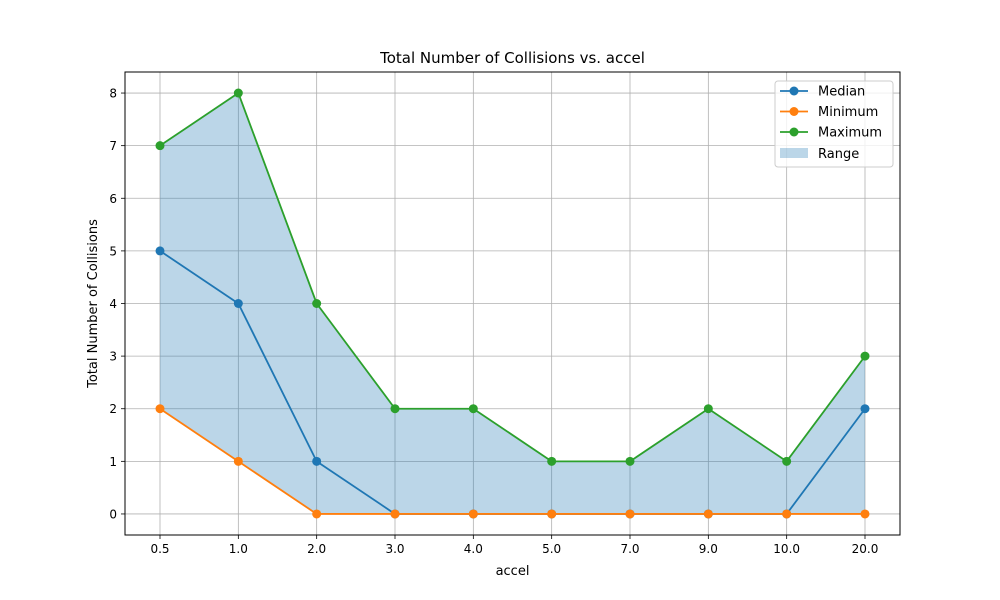 The image size is (1000, 600). What do you see at coordinates (513, 571) in the screenshot?
I see `x-axis-label: accel` at bounding box center [513, 571].